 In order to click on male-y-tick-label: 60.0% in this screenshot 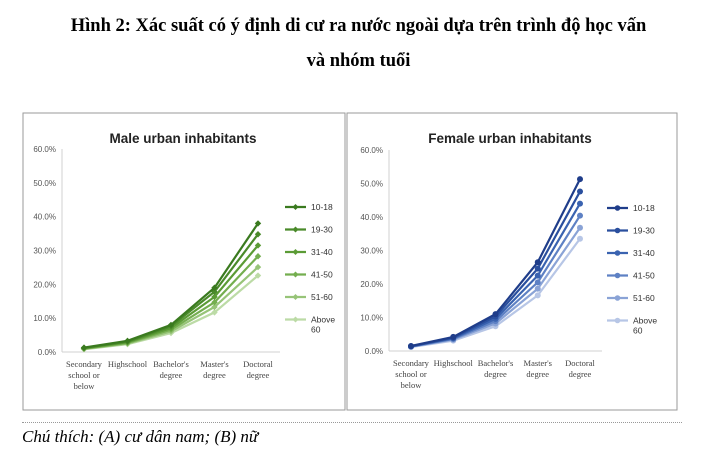, I will do `click(44, 149)`.